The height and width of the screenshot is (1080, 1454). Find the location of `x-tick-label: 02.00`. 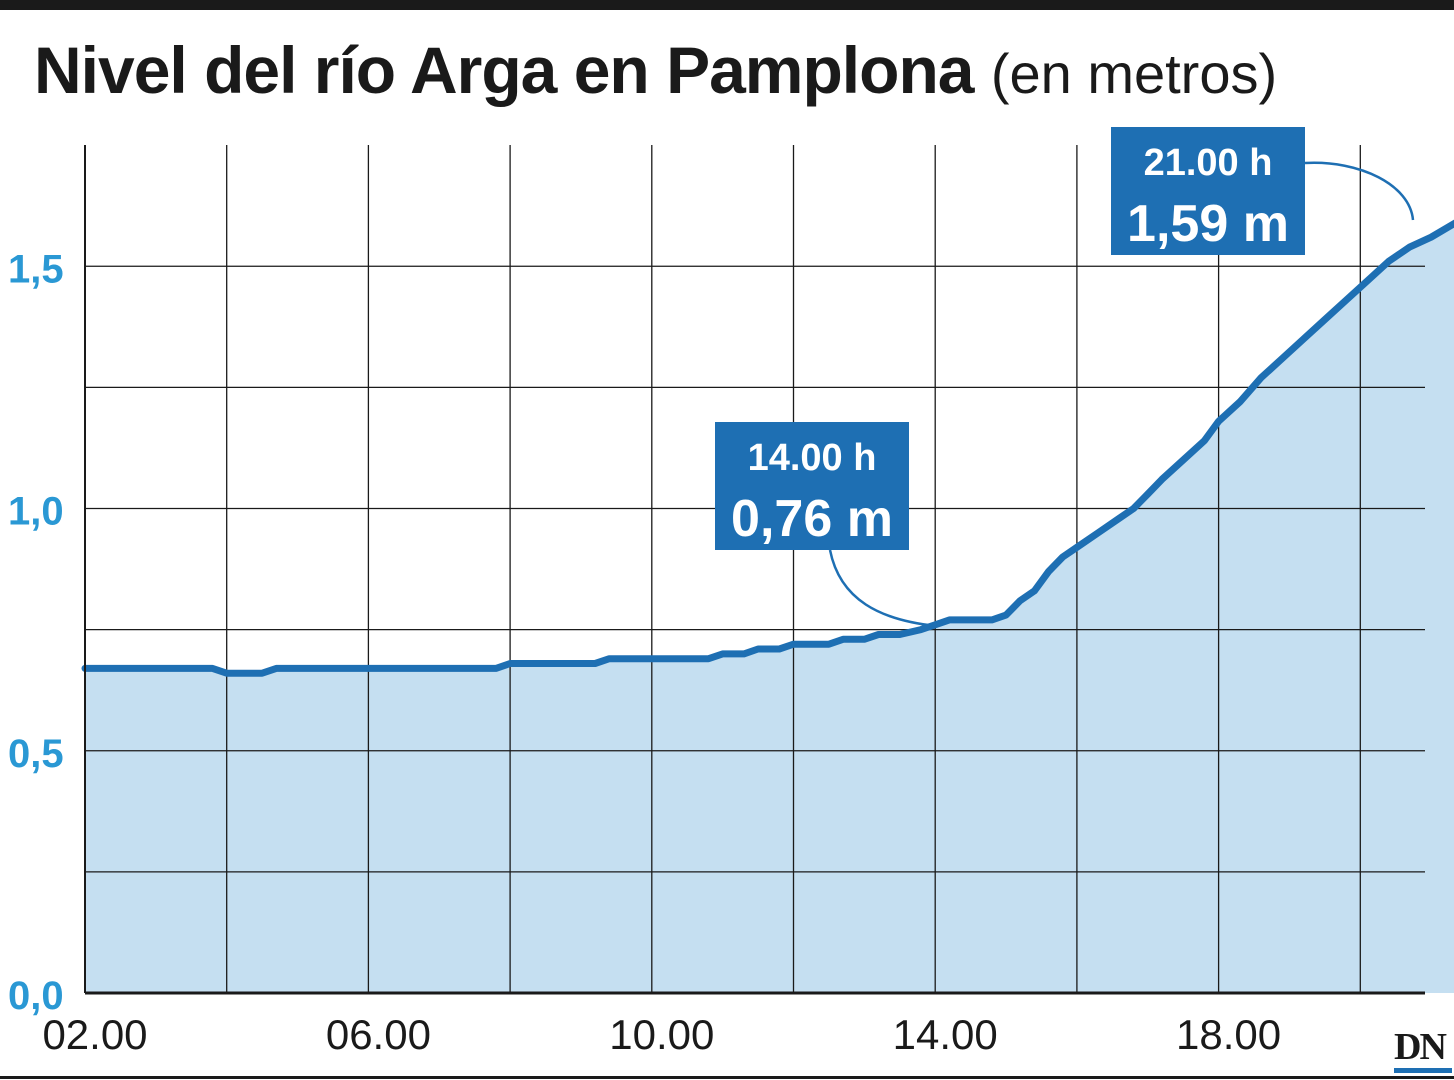

x-tick-label: 02.00 is located at coordinates (94, 1034).